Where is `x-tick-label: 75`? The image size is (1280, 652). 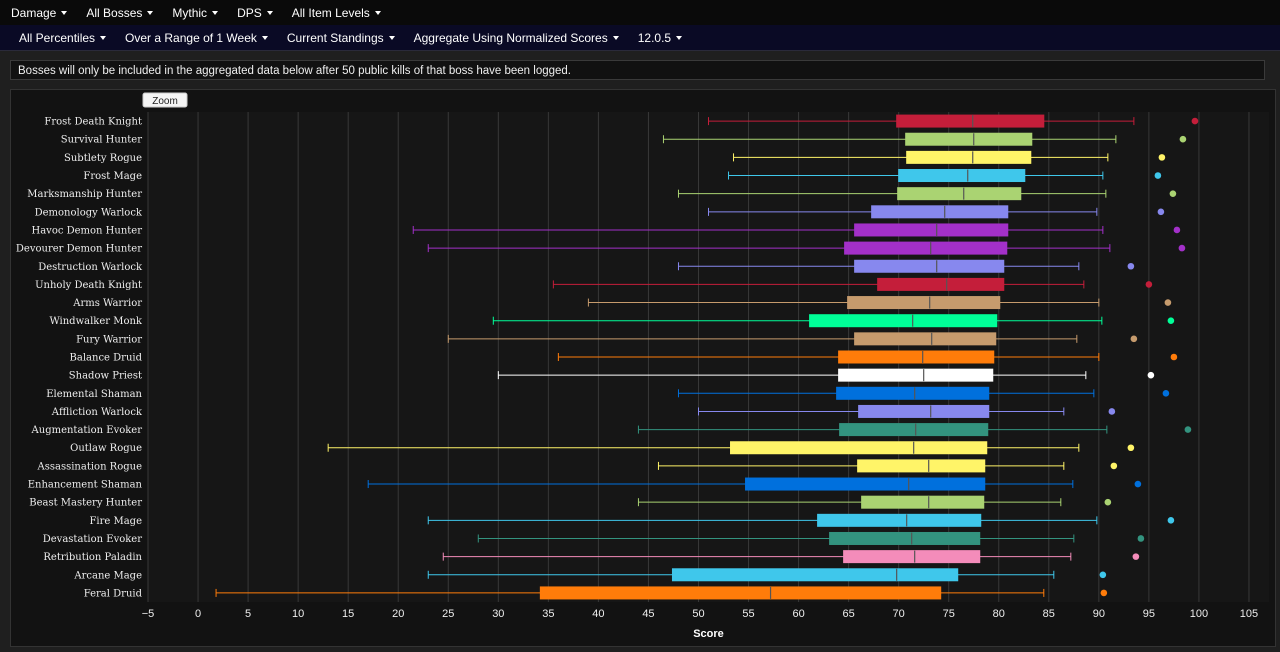
x-tick-label: 75 is located at coordinates (949, 614).